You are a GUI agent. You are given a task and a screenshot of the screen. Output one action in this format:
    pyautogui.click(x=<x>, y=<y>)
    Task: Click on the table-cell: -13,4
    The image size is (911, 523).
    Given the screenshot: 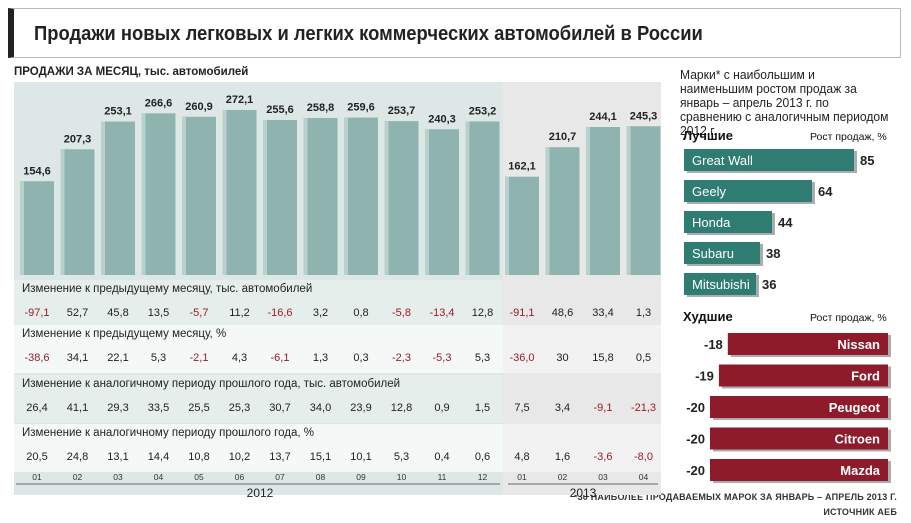 What is the action you would take?
    pyautogui.click(x=441, y=313)
    